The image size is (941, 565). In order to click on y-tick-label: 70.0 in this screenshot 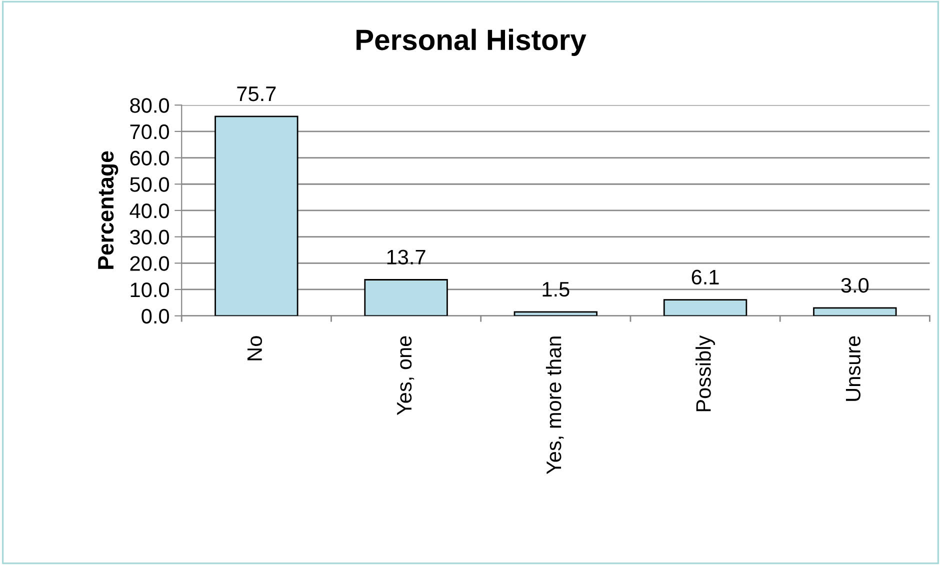, I will do `click(149, 132)`.